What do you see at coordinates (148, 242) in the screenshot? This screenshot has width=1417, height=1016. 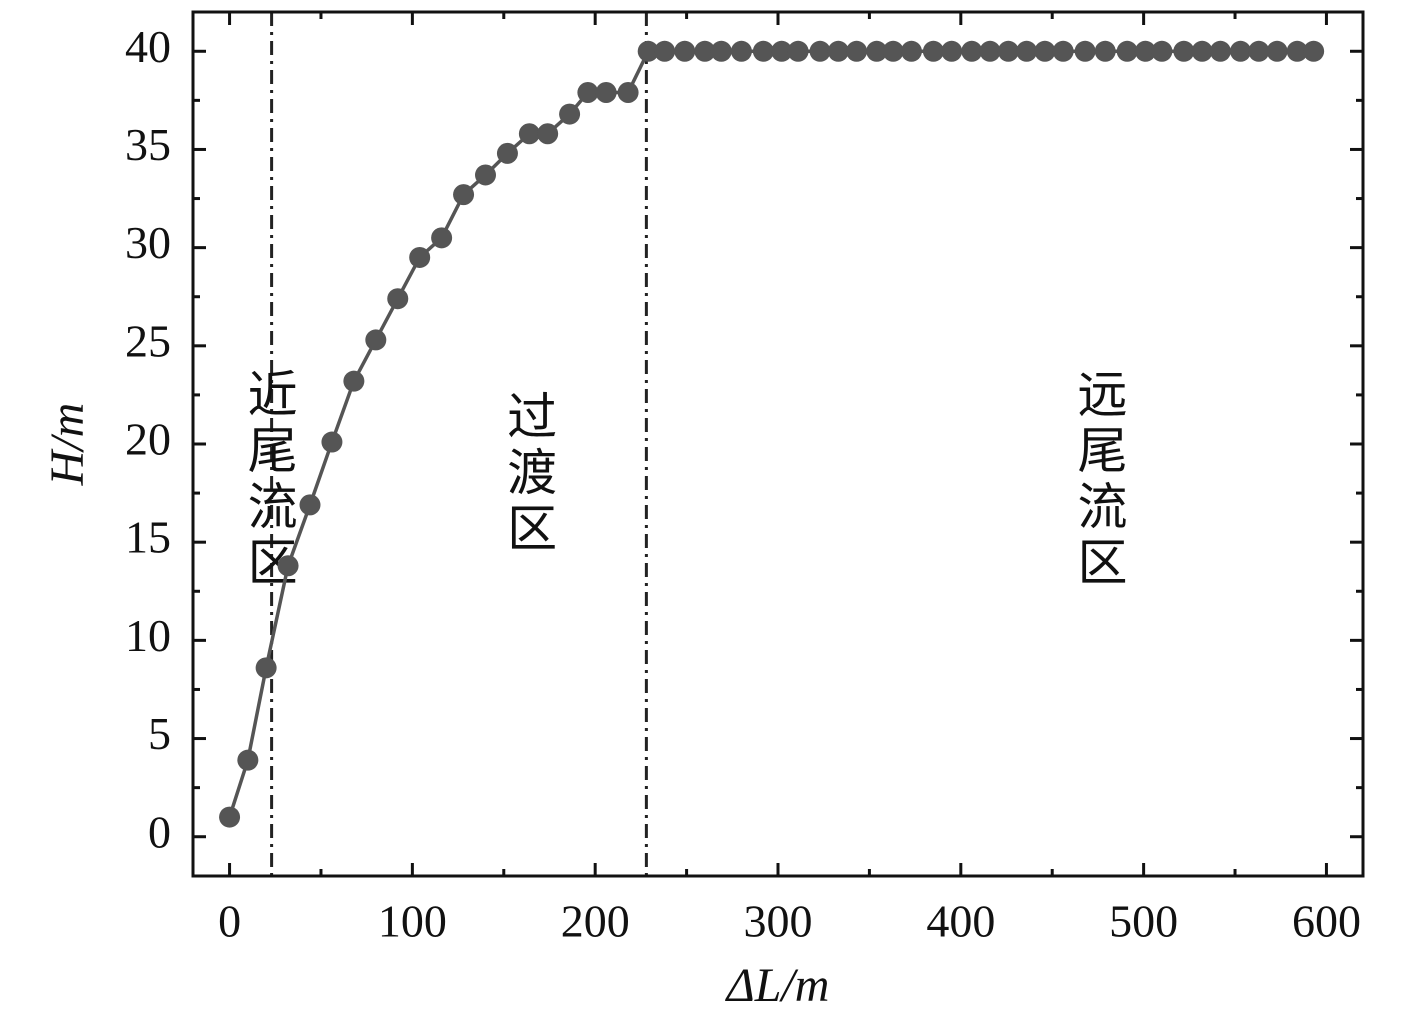 I see `y-tick-label: 30` at bounding box center [148, 242].